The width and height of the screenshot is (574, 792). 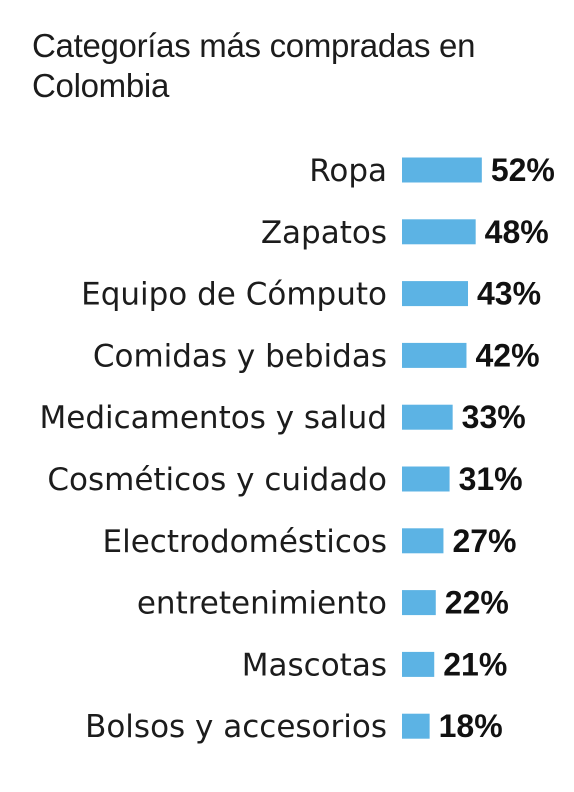 What do you see at coordinates (509, 294) in the screenshot?
I see `value-label: 43%` at bounding box center [509, 294].